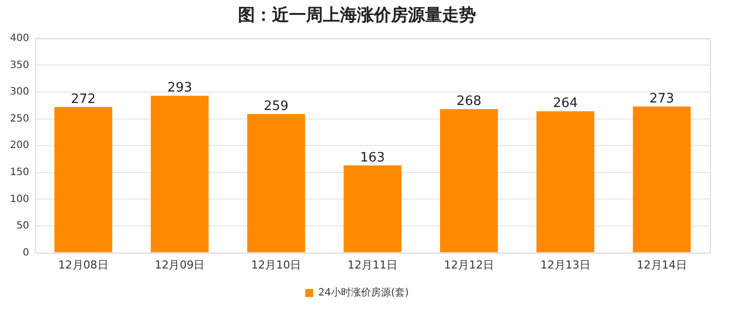 Image resolution: width=740 pixels, height=312 pixels. What do you see at coordinates (661, 265) in the screenshot?
I see `x-tick-label: 12月14日` at bounding box center [661, 265].